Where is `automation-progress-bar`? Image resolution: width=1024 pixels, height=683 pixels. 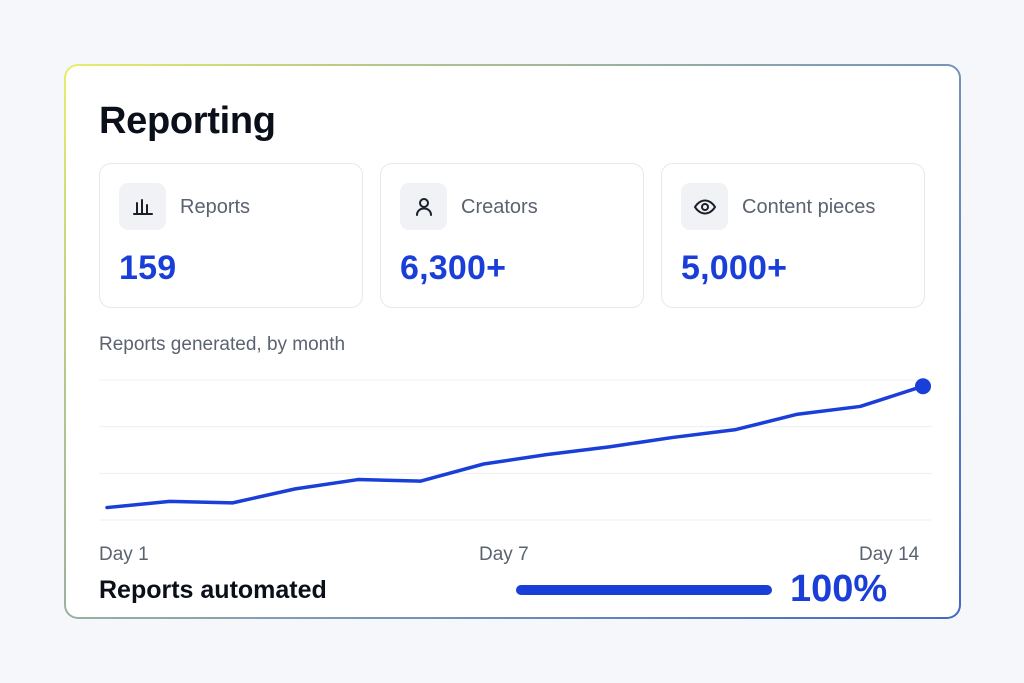
automation-progress-bar is located at coordinates (644, 590).